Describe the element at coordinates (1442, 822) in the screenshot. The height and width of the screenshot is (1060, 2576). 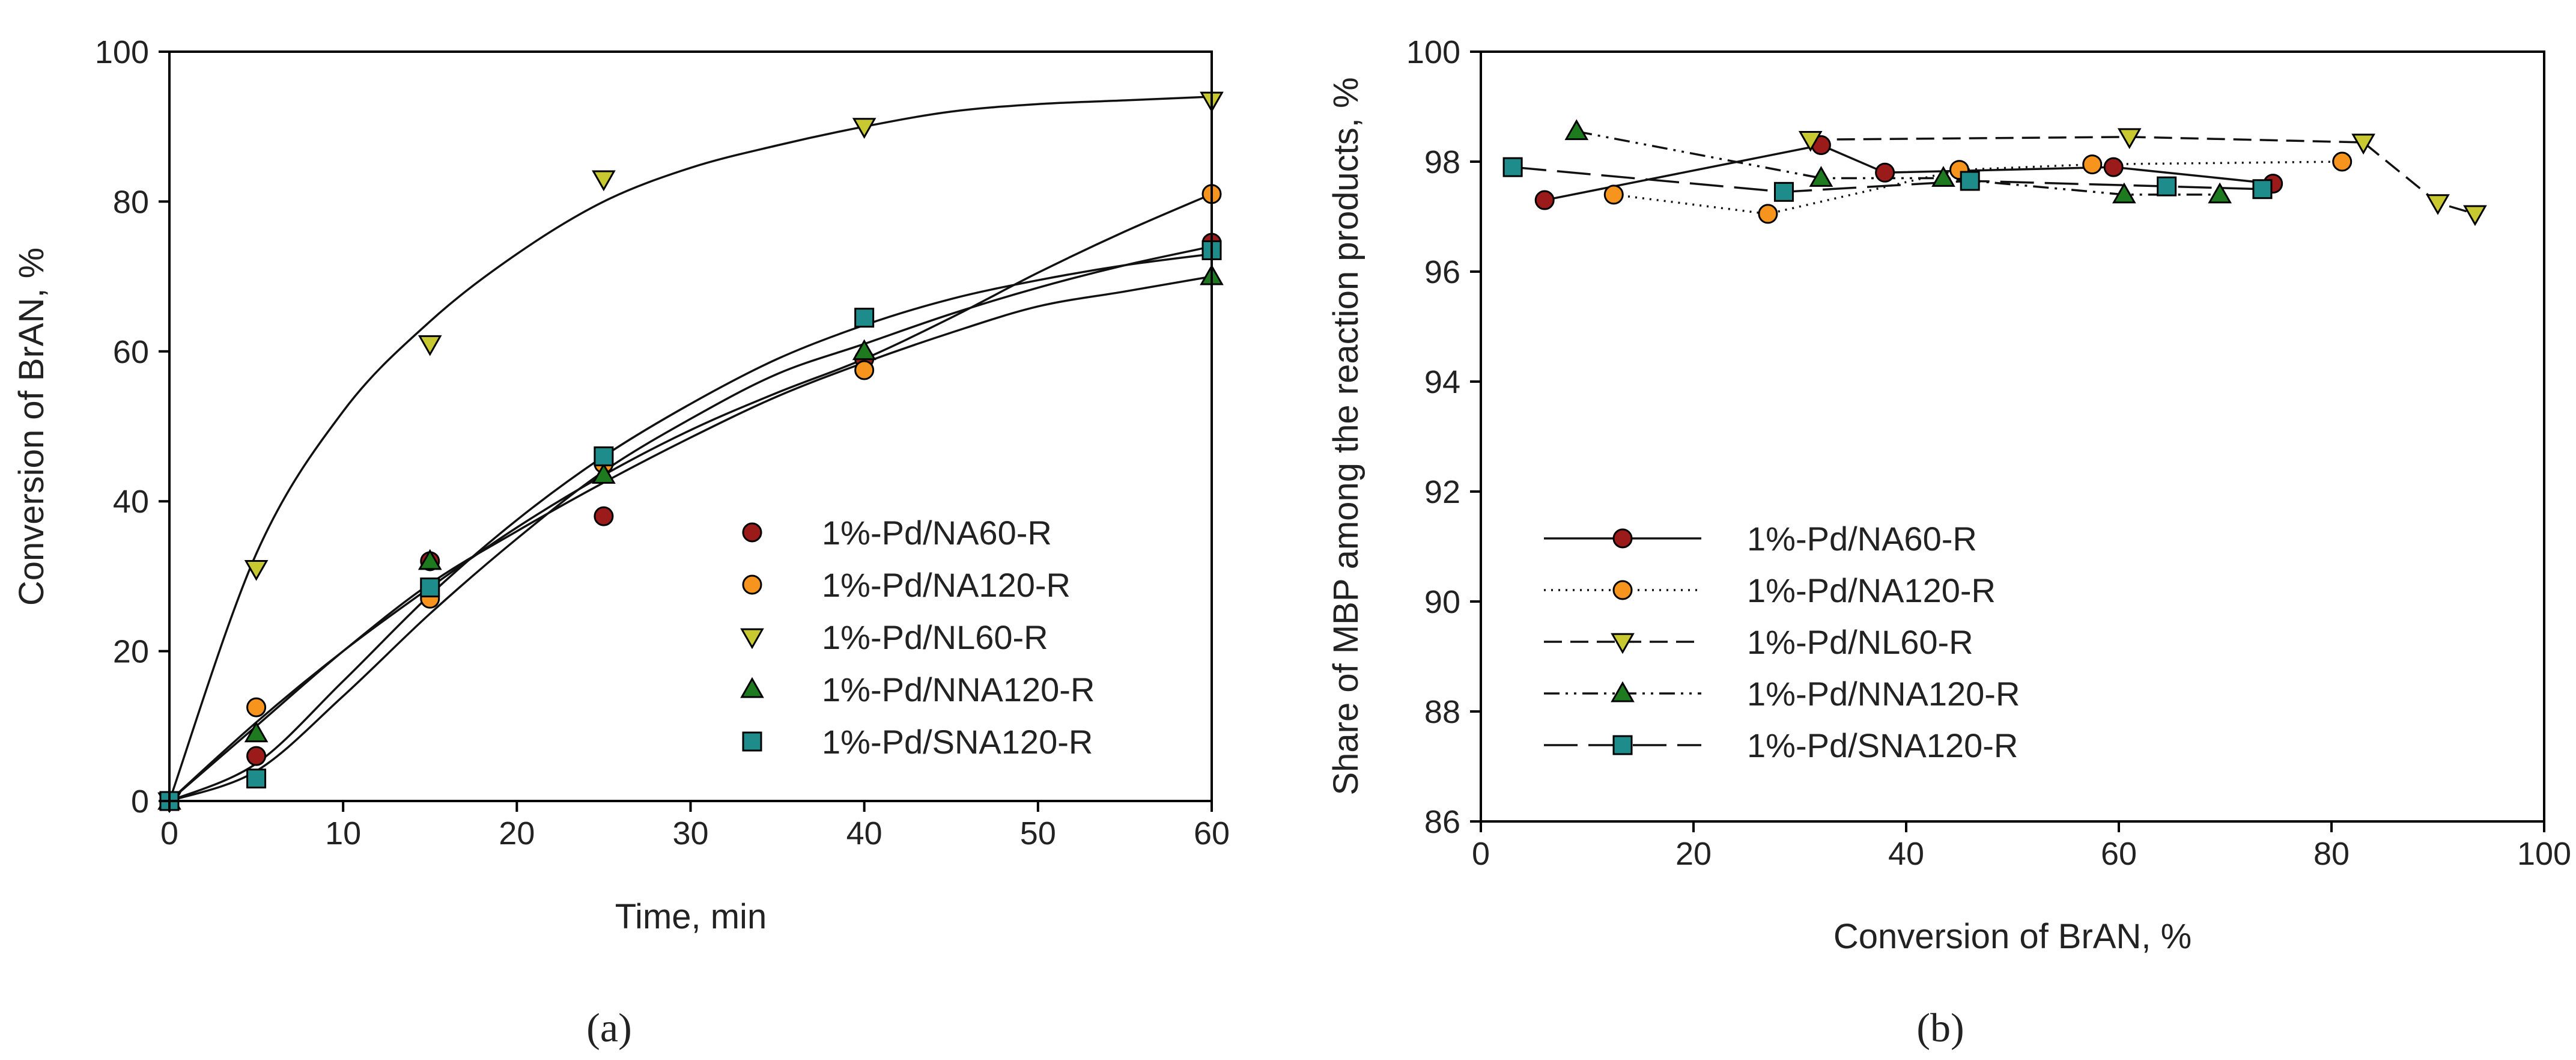
I see `chart-b-y-tick-label: 86` at that location.